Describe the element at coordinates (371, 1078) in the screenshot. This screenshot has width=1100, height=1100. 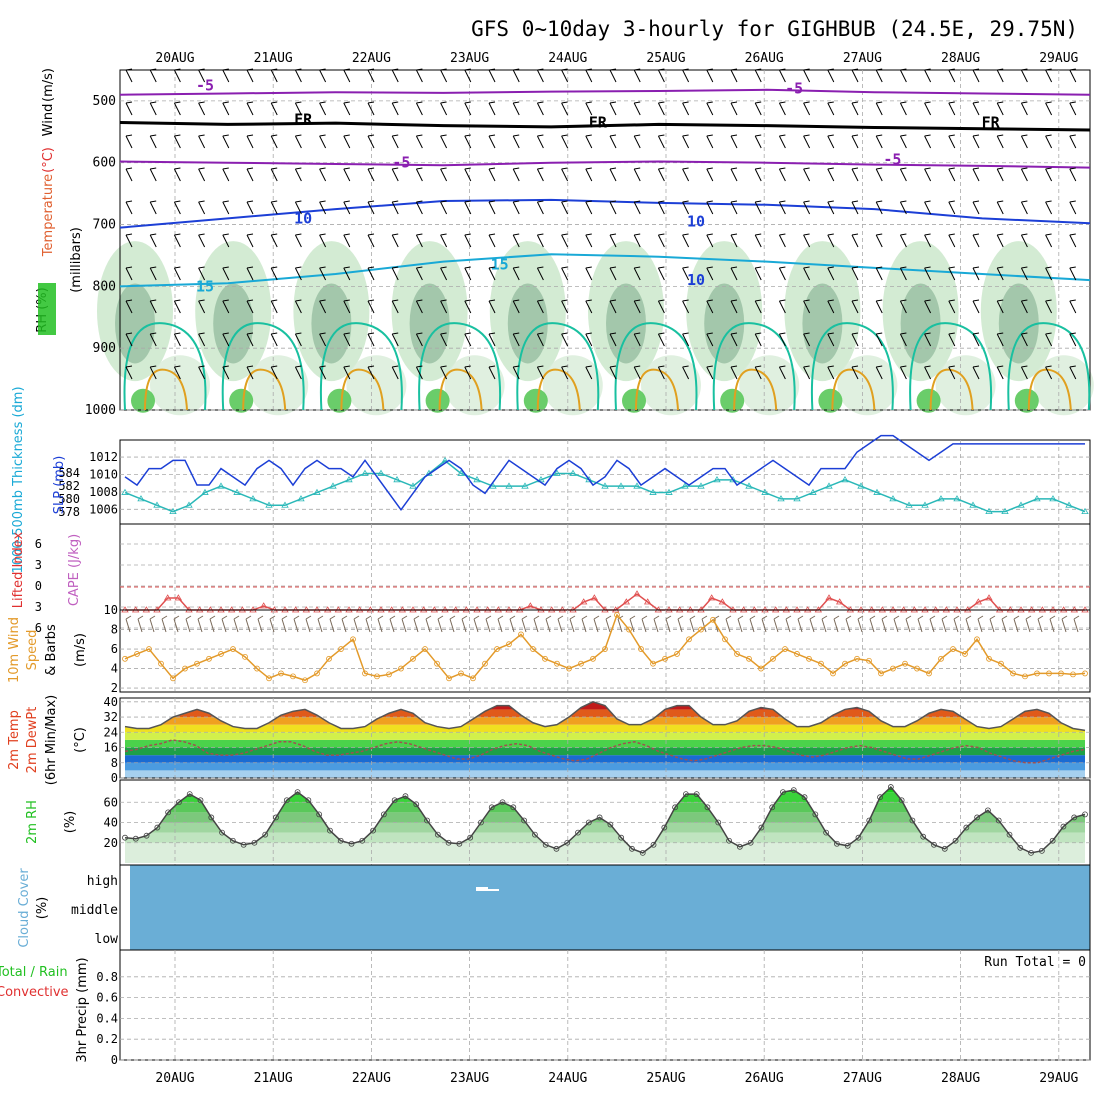
I see `date-label-bottom: 22AUG` at that location.